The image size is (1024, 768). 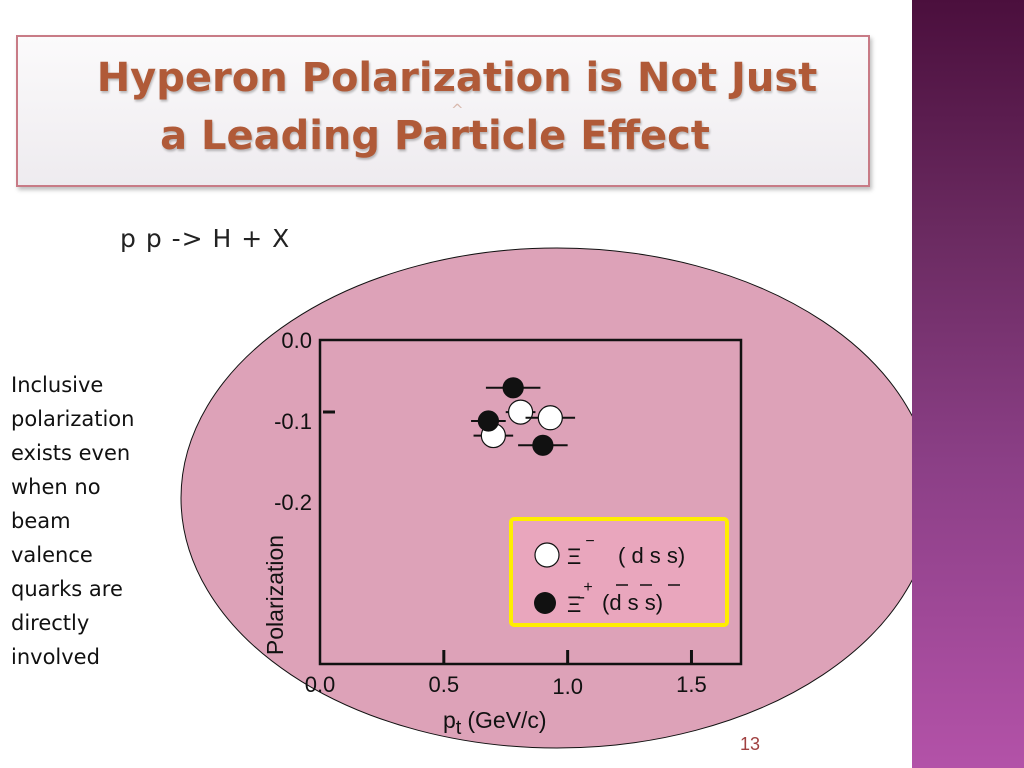 What do you see at coordinates (750, 744) in the screenshot?
I see `page-number: 13` at bounding box center [750, 744].